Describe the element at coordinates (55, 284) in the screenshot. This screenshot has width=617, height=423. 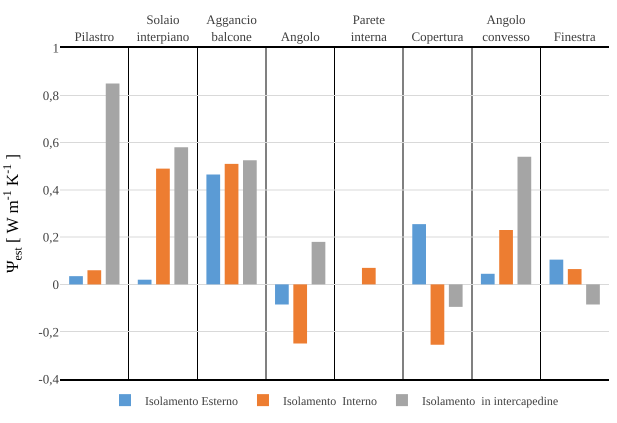
I see `y-tick-label: 0` at that location.